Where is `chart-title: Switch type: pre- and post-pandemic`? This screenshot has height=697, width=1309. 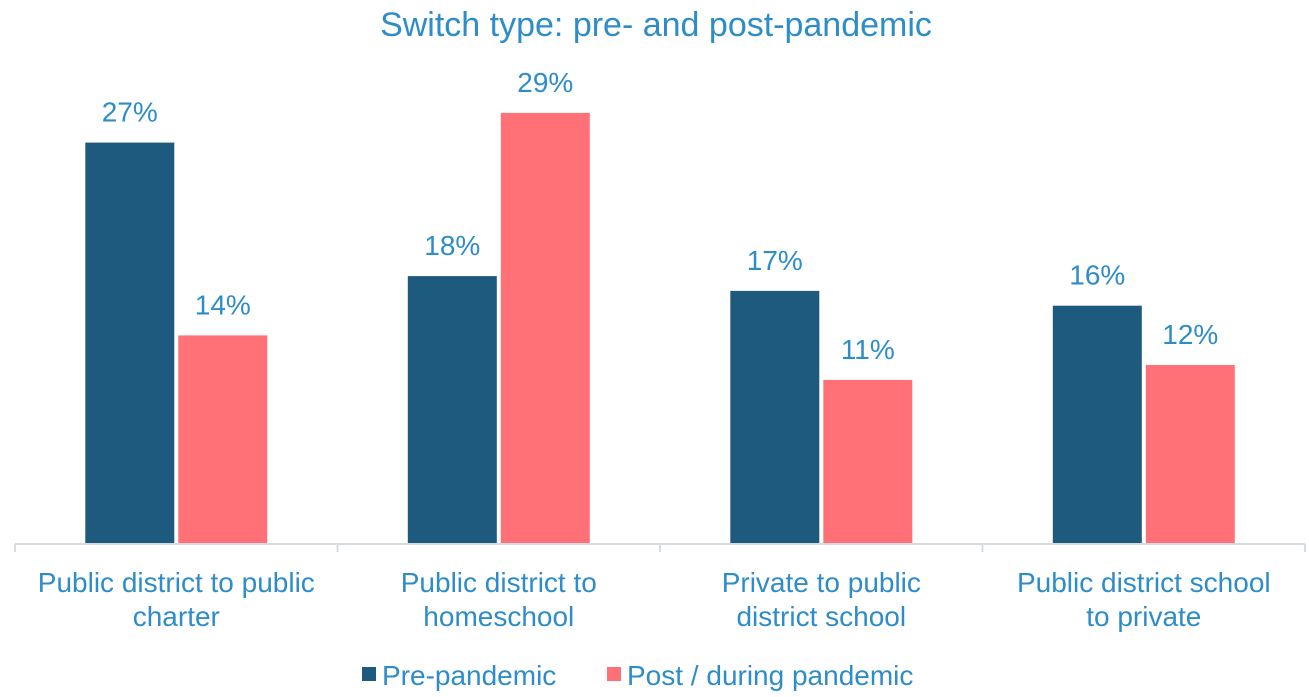 chart-title: Switch type: pre- and post-pandemic is located at coordinates (656, 25).